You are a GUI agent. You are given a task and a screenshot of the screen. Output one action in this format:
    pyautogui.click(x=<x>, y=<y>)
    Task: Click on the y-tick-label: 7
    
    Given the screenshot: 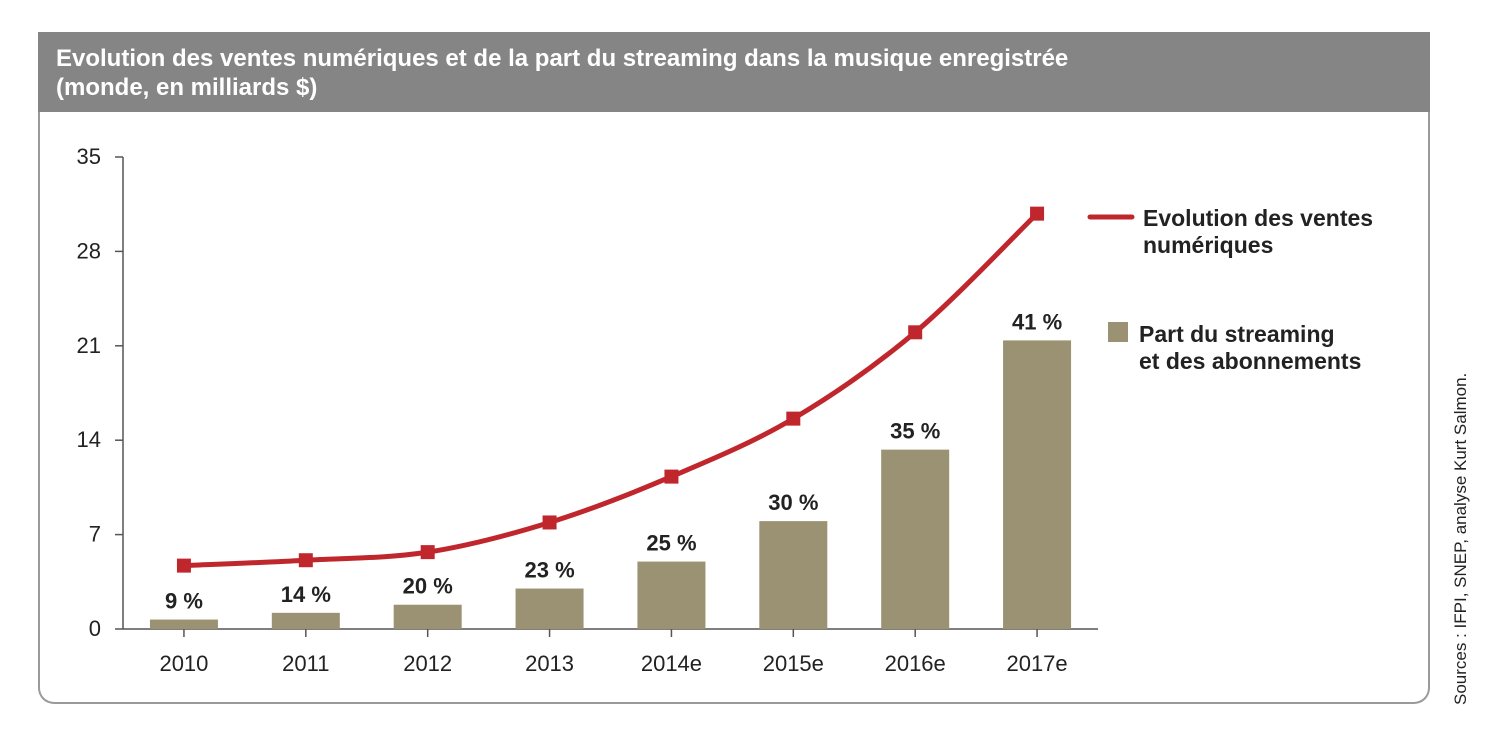 What is the action you would take?
    pyautogui.click(x=95, y=534)
    